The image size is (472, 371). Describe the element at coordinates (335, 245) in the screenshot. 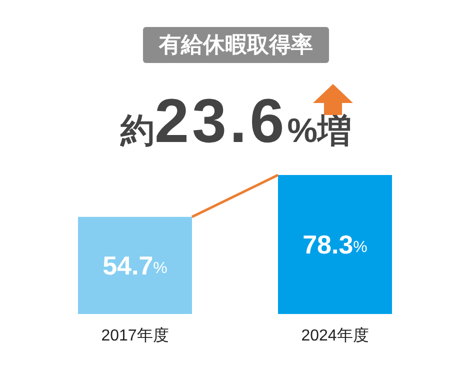

I see `data-label: 78.3%` at that location.